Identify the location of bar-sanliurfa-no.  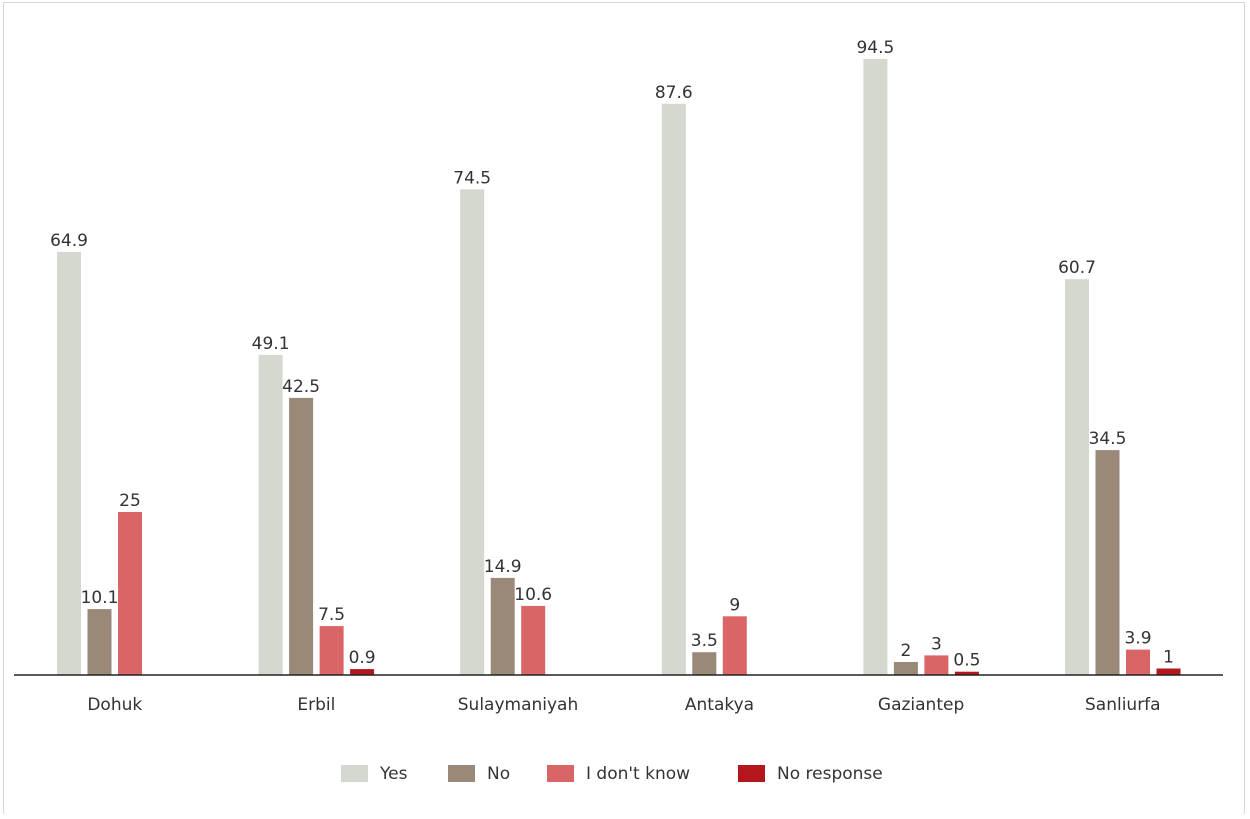
(1107, 562).